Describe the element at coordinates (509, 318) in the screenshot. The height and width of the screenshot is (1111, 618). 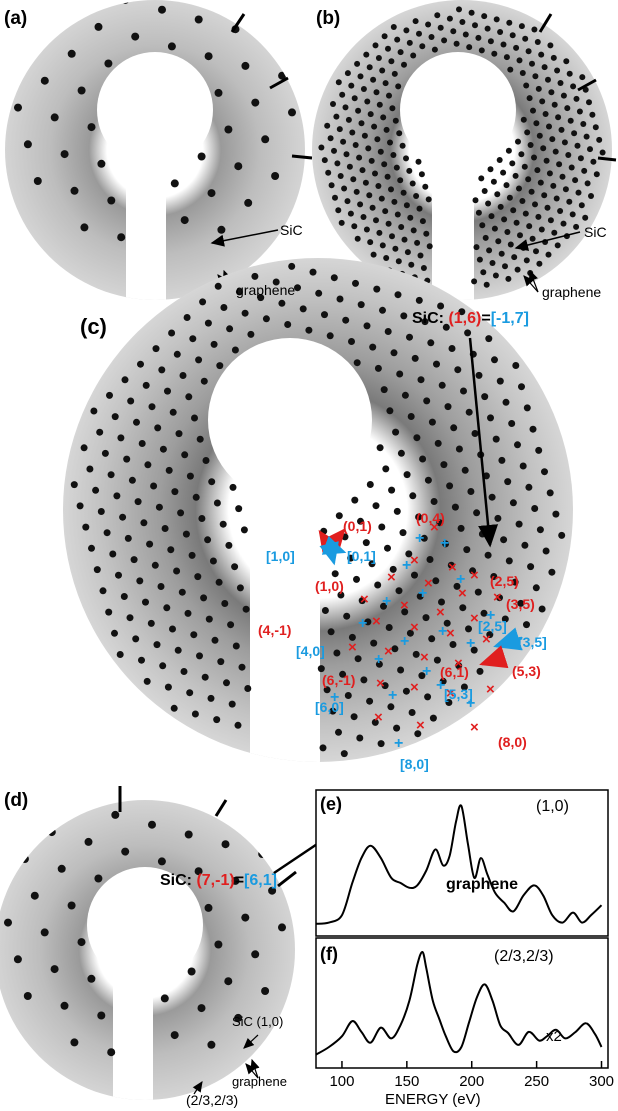
I see `callout-blue-index: [-1,7]` at that location.